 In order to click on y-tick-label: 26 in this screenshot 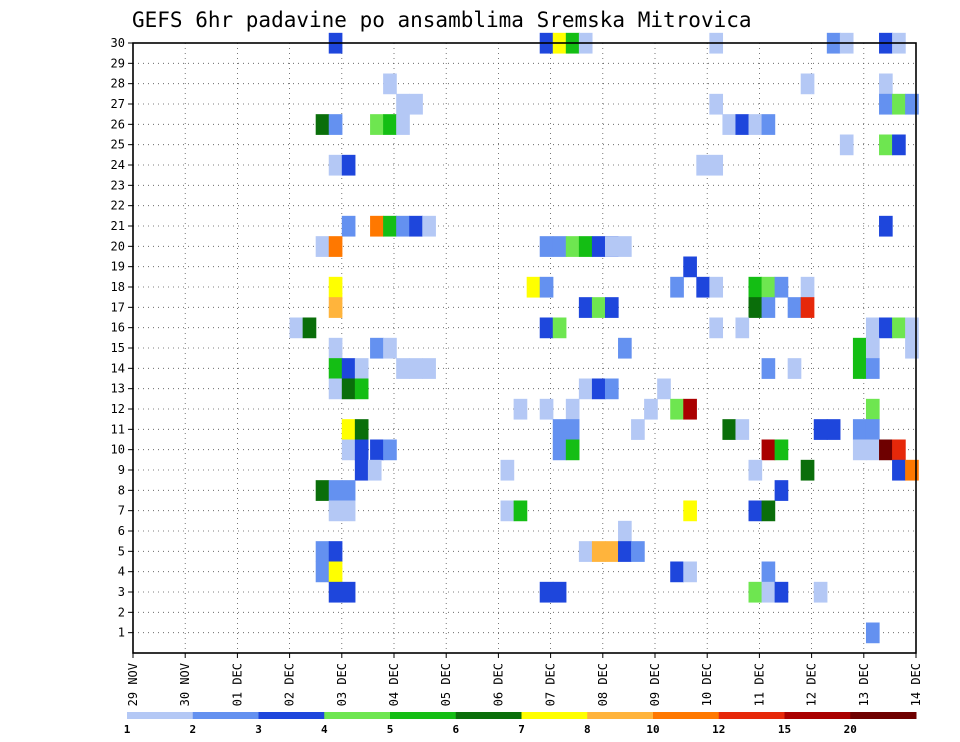, I will do `click(118, 124)`.